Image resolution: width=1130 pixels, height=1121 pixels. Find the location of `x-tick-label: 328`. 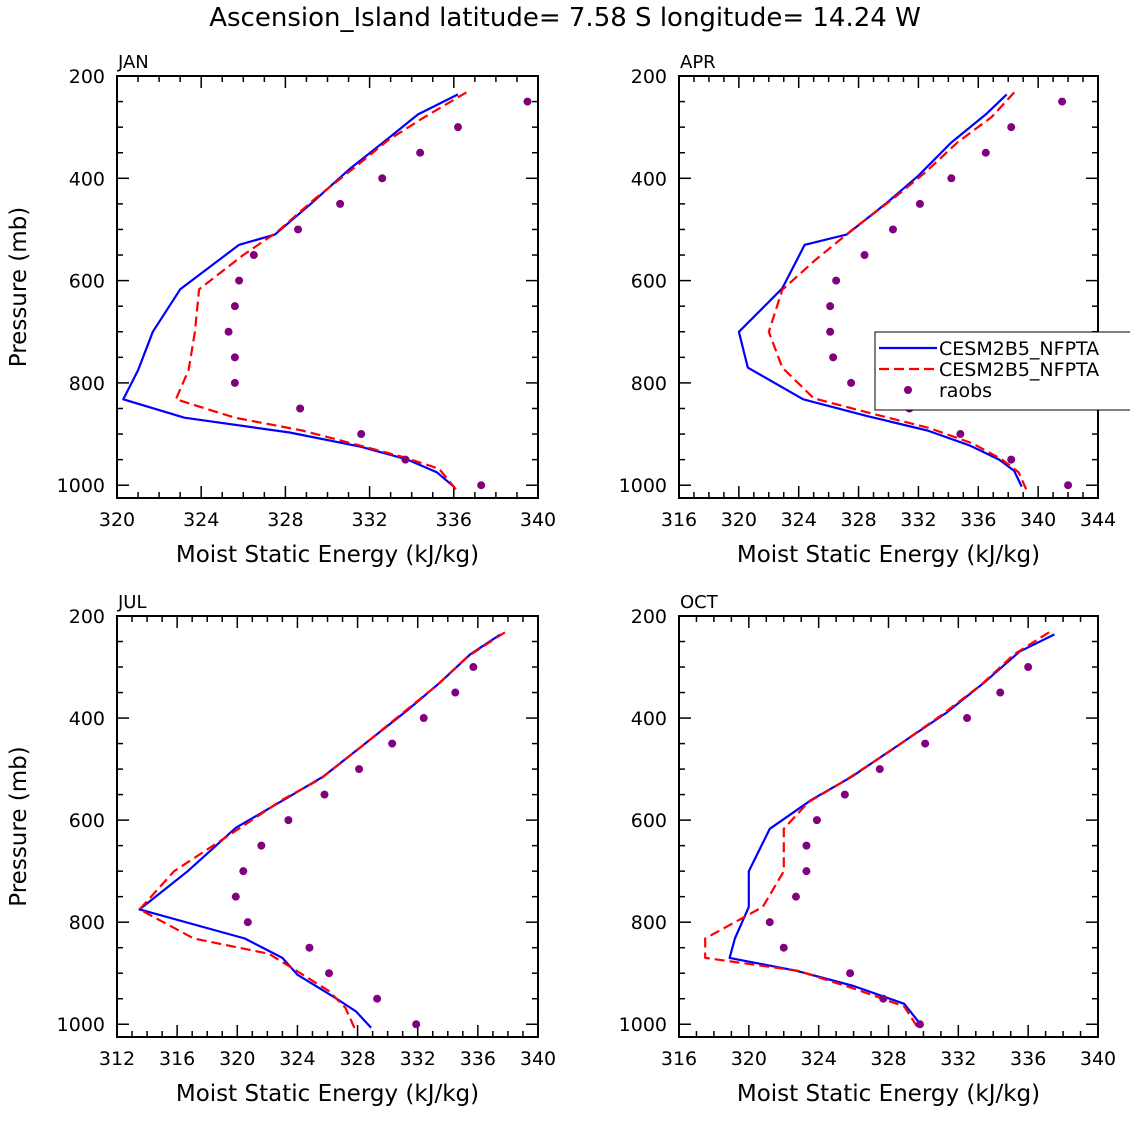

x-tick-label: 328 is located at coordinates (858, 520).